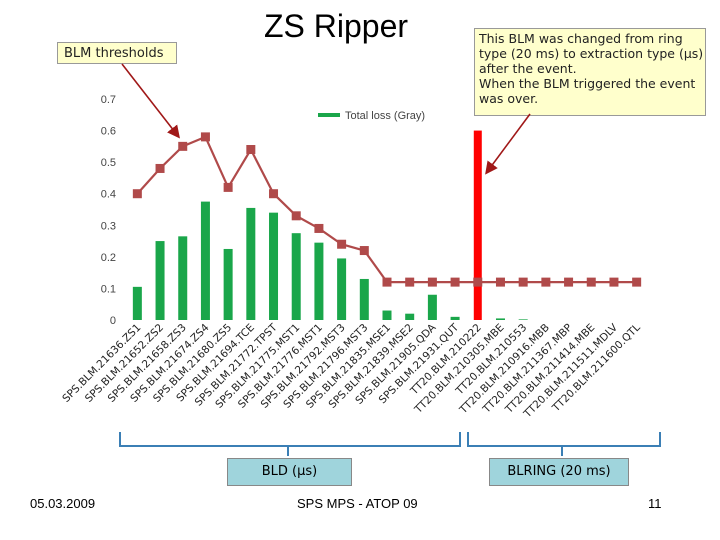 The height and width of the screenshot is (540, 720). What do you see at coordinates (528, 68) in the screenshot?
I see `callout-line: after the event.` at bounding box center [528, 68].